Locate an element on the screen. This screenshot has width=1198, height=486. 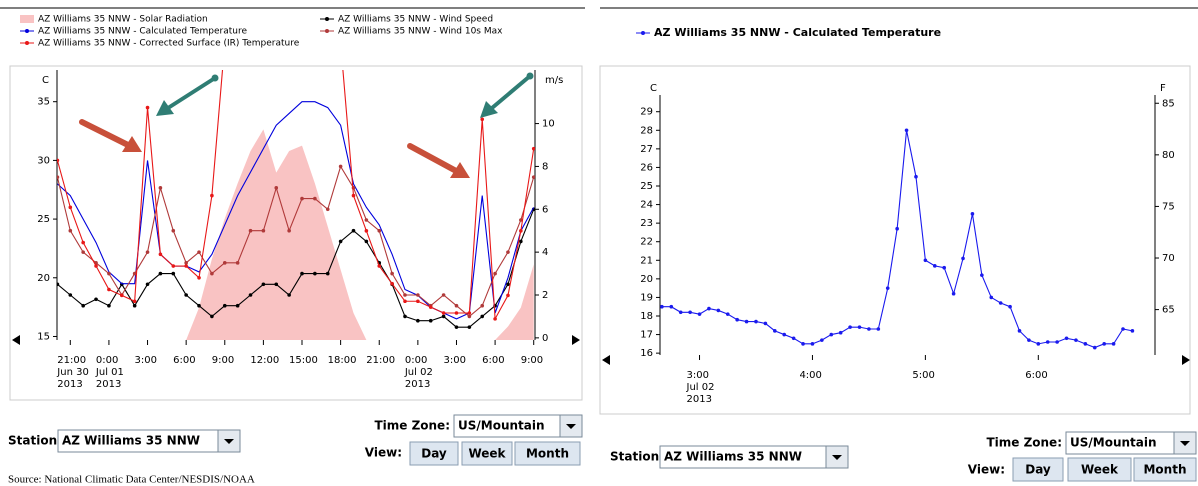
y2-tick-label: 65 is located at coordinates (1168, 310).